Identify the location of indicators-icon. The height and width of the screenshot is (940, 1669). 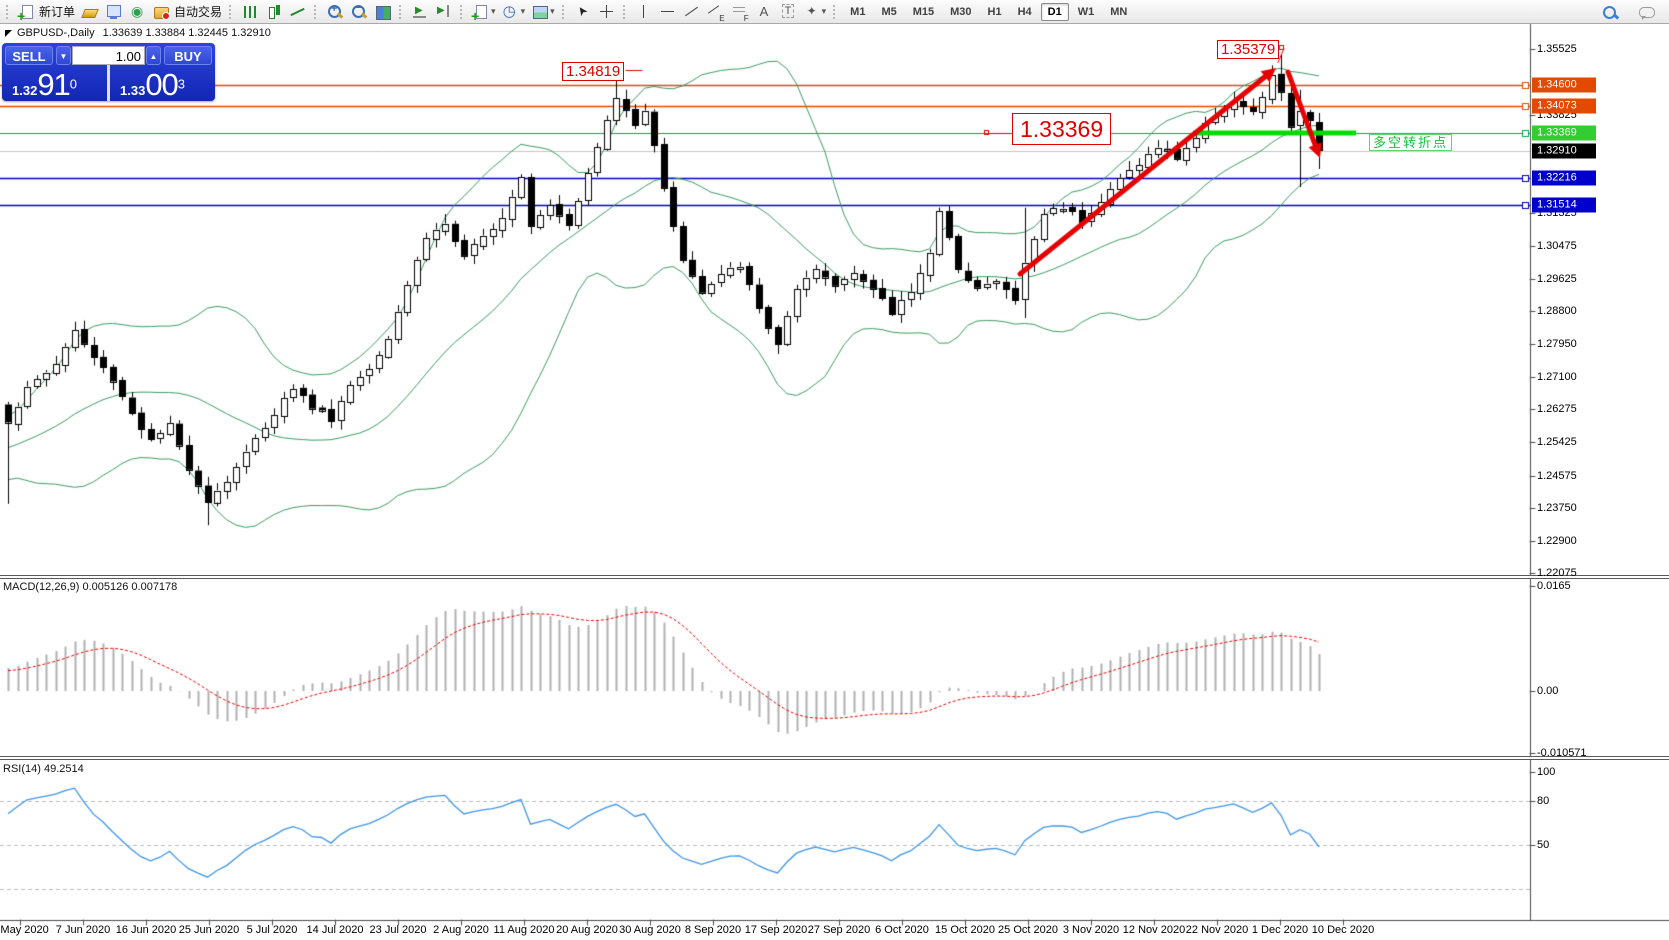
(480, 14).